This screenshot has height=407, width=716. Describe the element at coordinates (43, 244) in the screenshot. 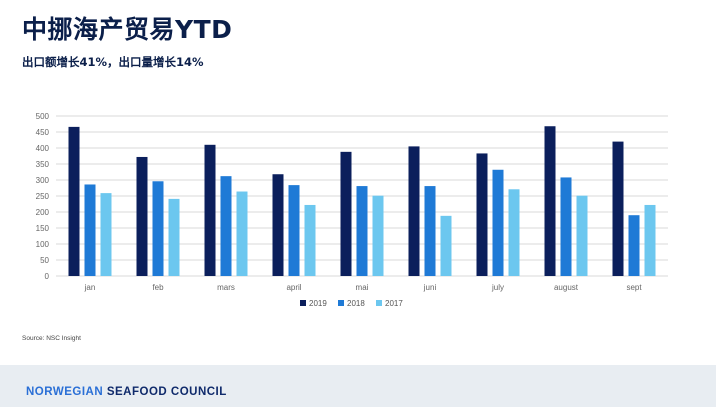

I see `y-tick-label: 100` at that location.